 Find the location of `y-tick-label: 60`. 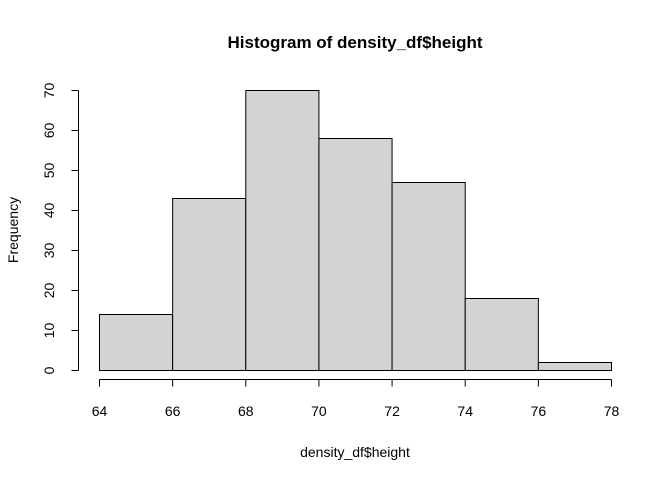

y-tick-label: 60 is located at coordinates (49, 131).